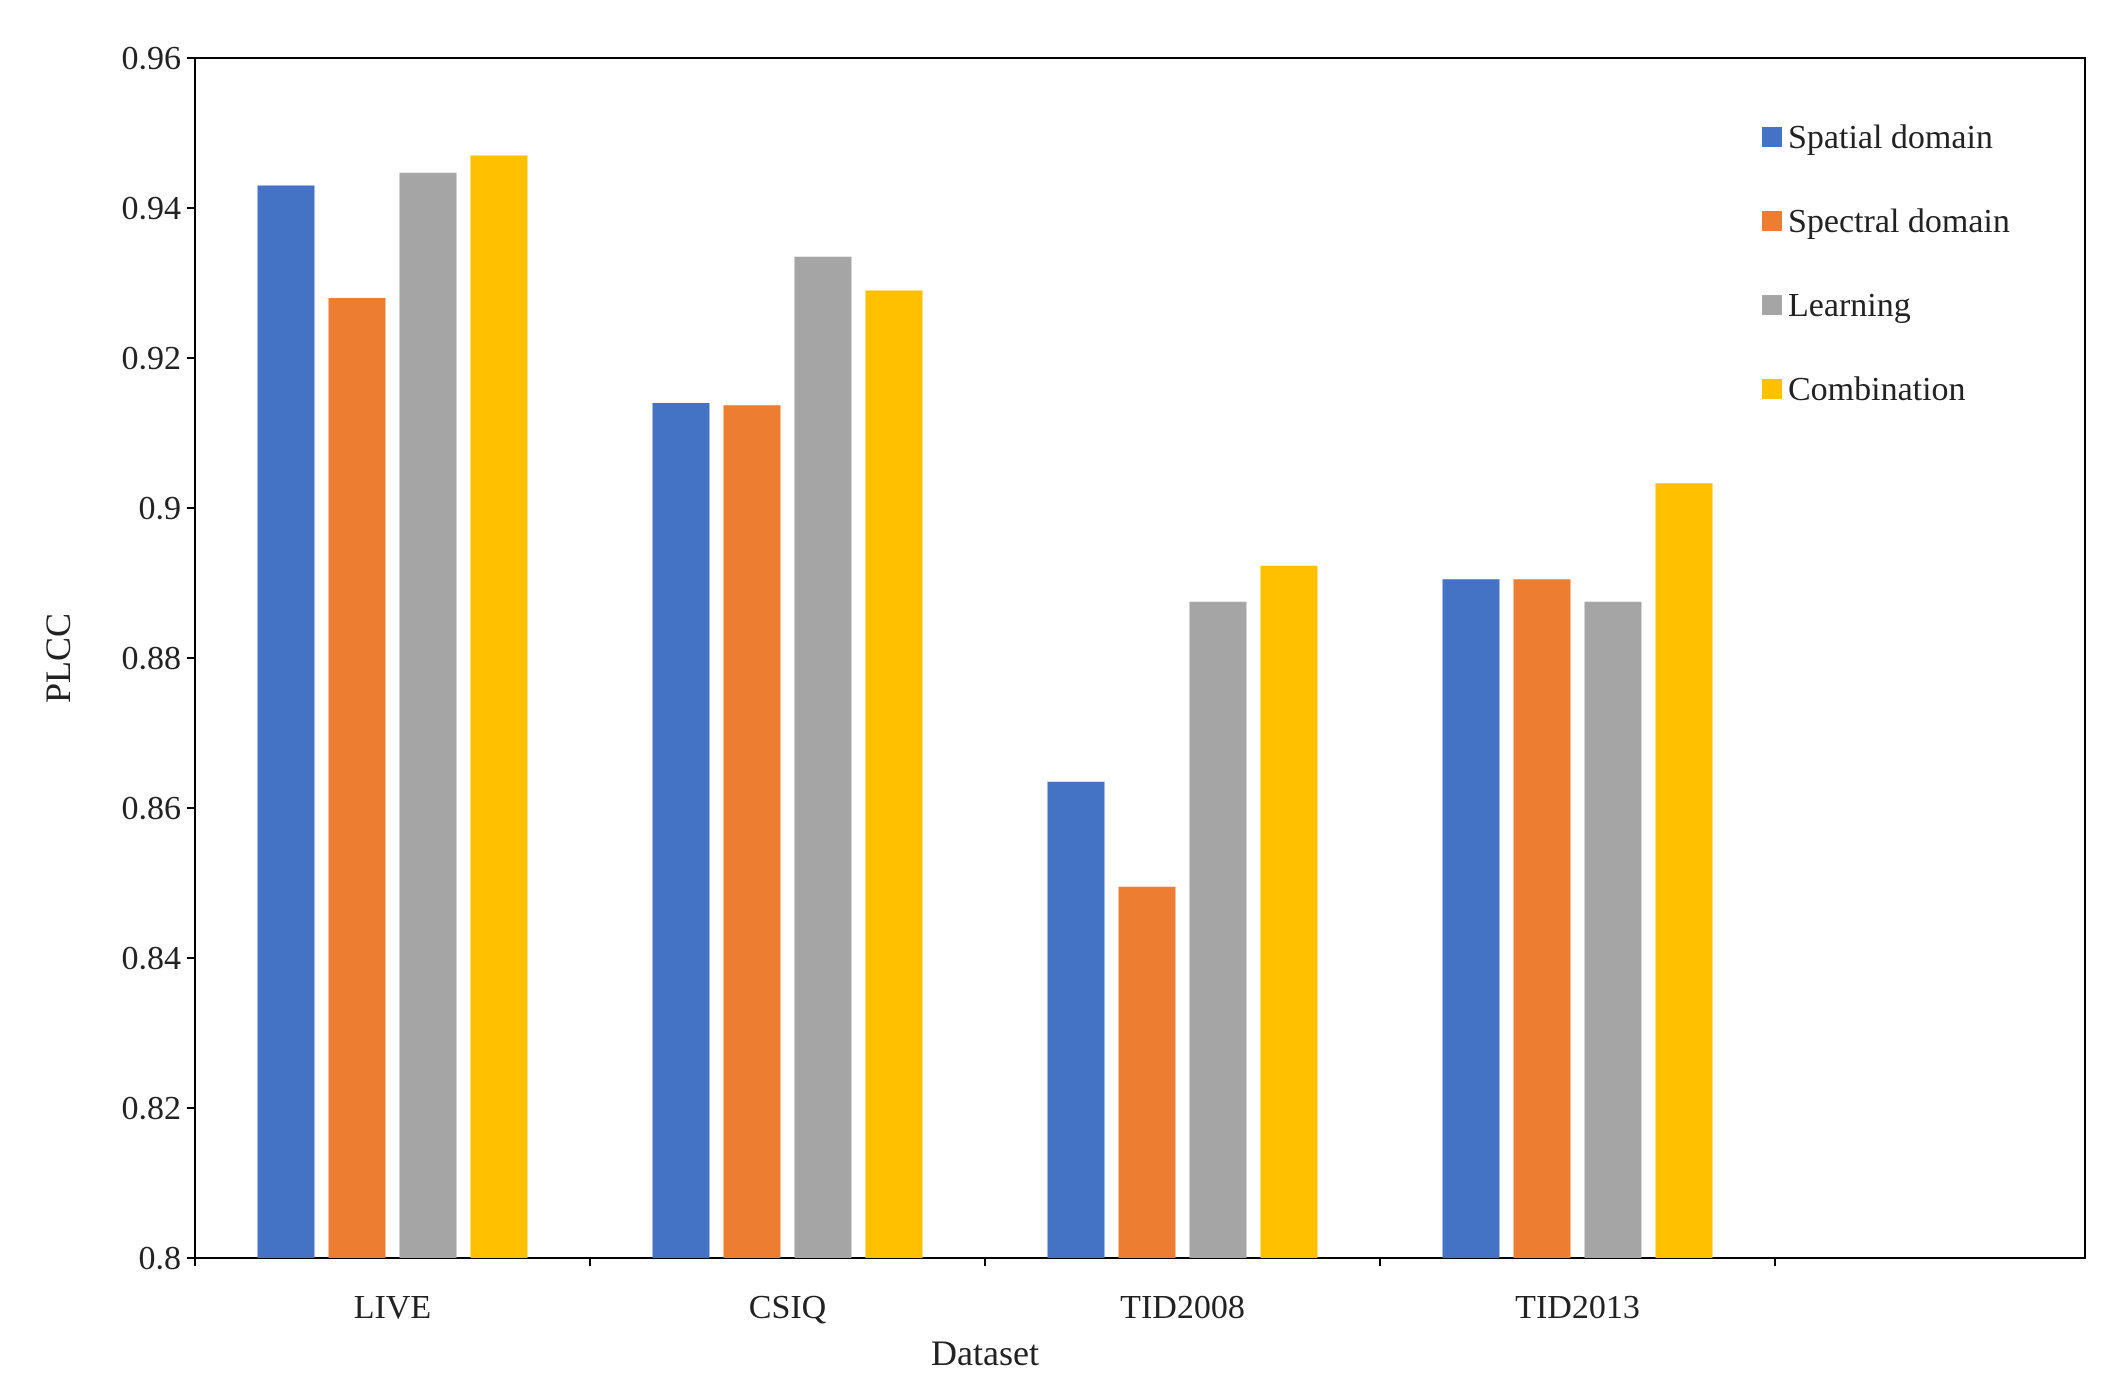 Image resolution: width=2115 pixels, height=1385 pixels. Describe the element at coordinates (152, 808) in the screenshot. I see `y-tick-label: 0.86` at that location.